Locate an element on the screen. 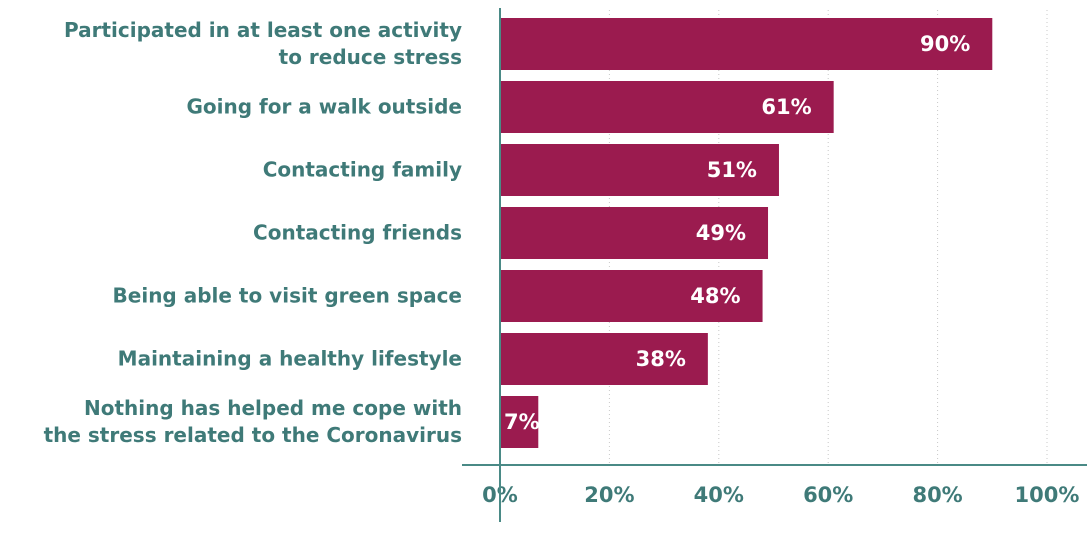  value-label: 38% is located at coordinates (661, 359).